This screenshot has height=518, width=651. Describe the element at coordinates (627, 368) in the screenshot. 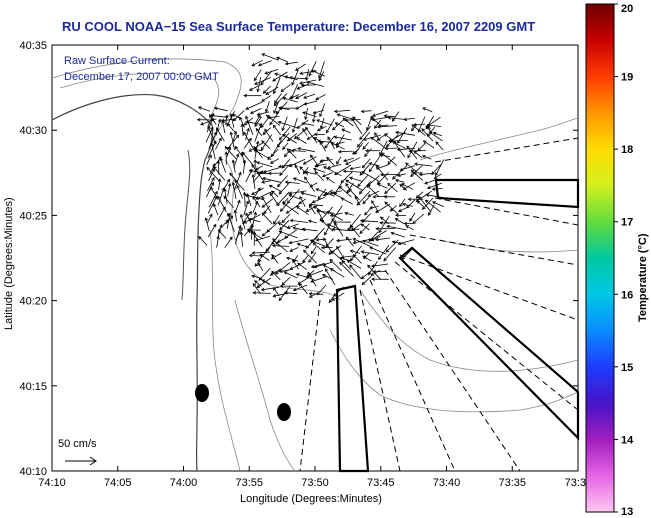

I see `colorbar-tick-label: 15` at that location.